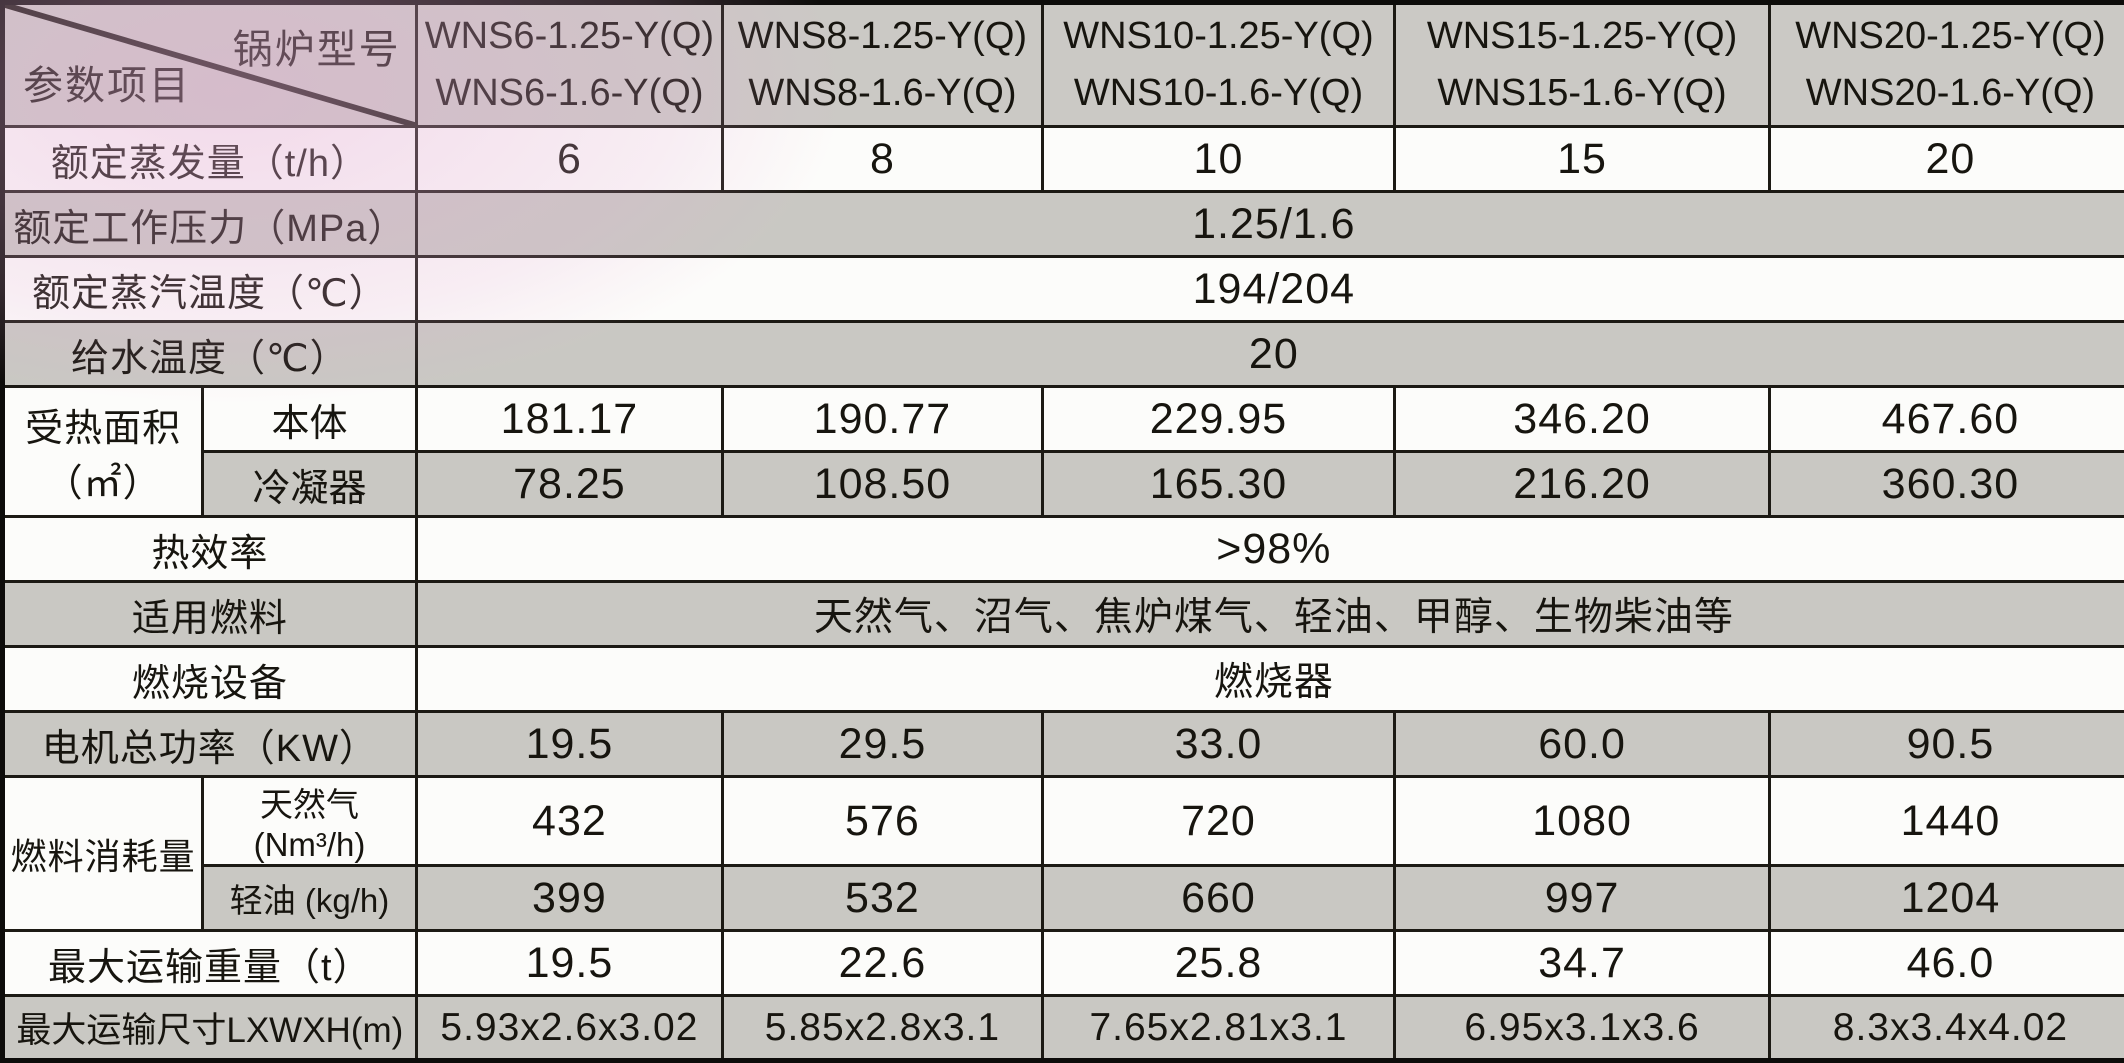  I want to click on model-header-wns6: WNS6-1.25-Y(Q) WNS6-1.6-Y(Q), so click(569, 65).